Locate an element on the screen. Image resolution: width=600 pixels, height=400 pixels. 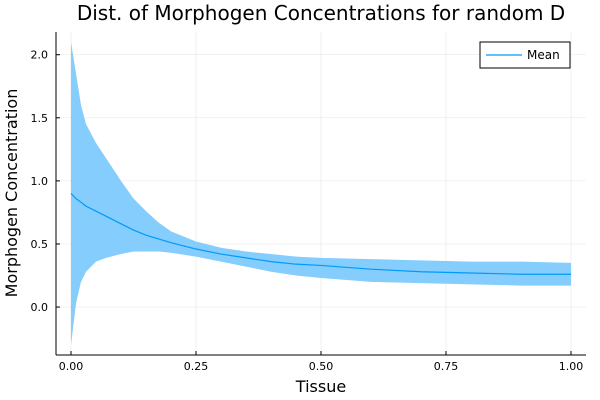
legend: Mean is located at coordinates (525, 55).